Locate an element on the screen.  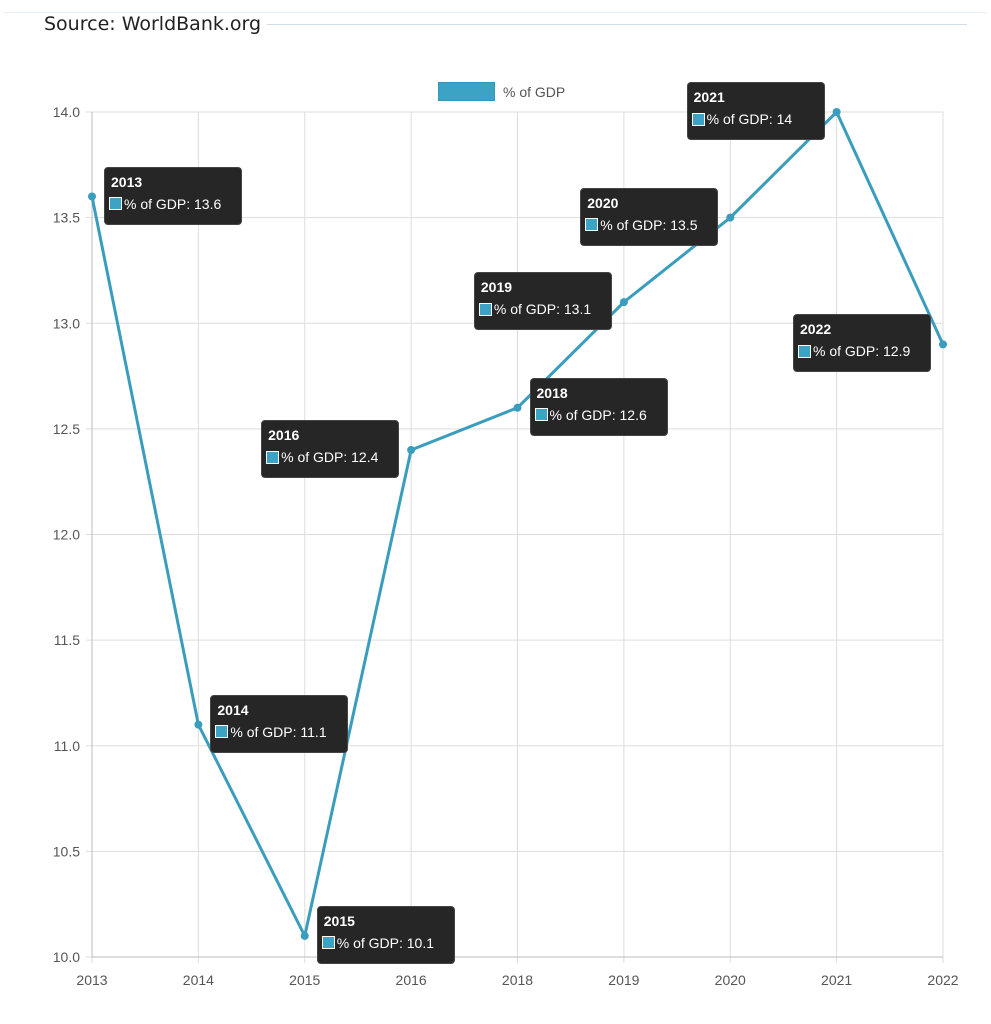
y-tick-label: 10.5 is located at coordinates (66, 851).